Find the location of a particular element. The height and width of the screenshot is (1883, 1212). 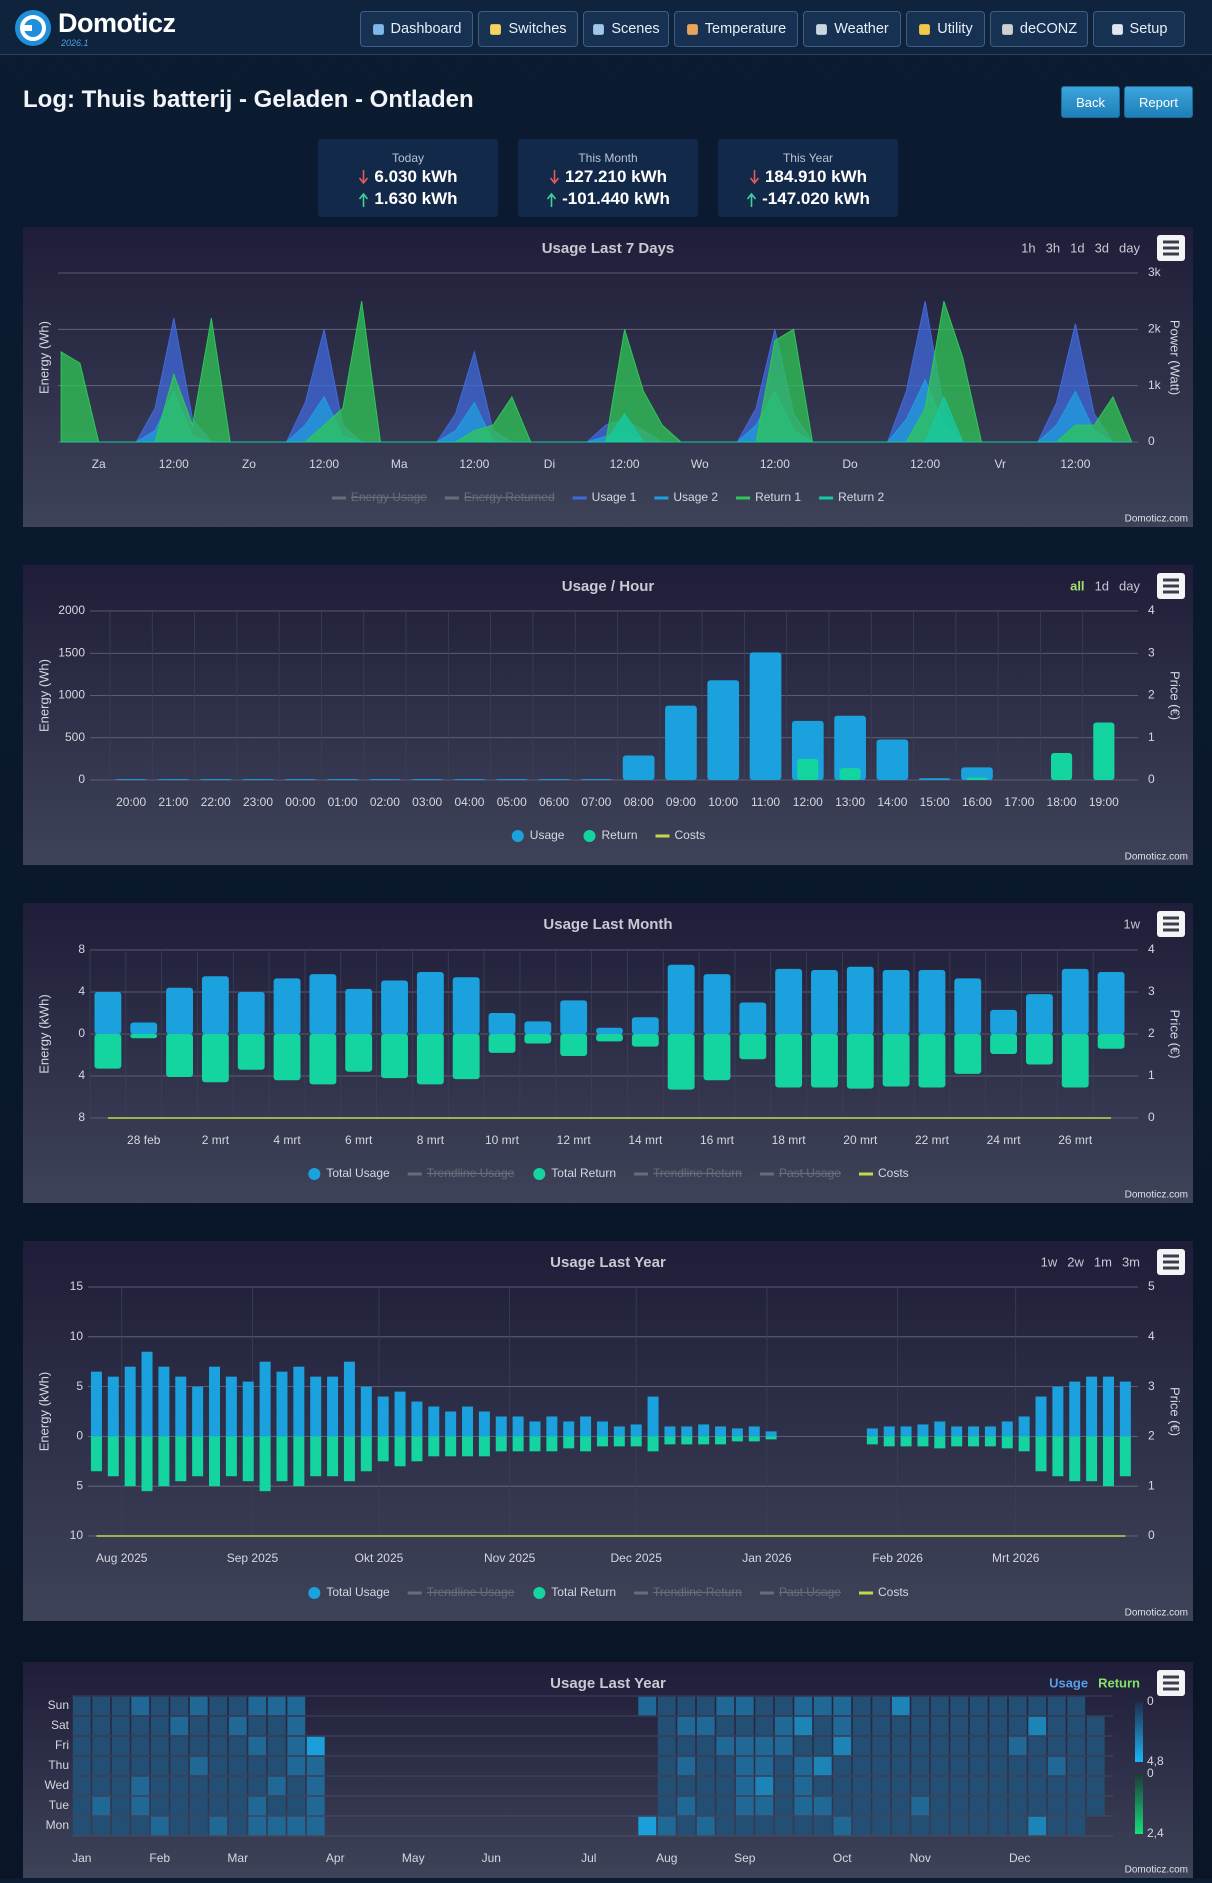

legend-label: Total Usage is located at coordinates (358, 1173).